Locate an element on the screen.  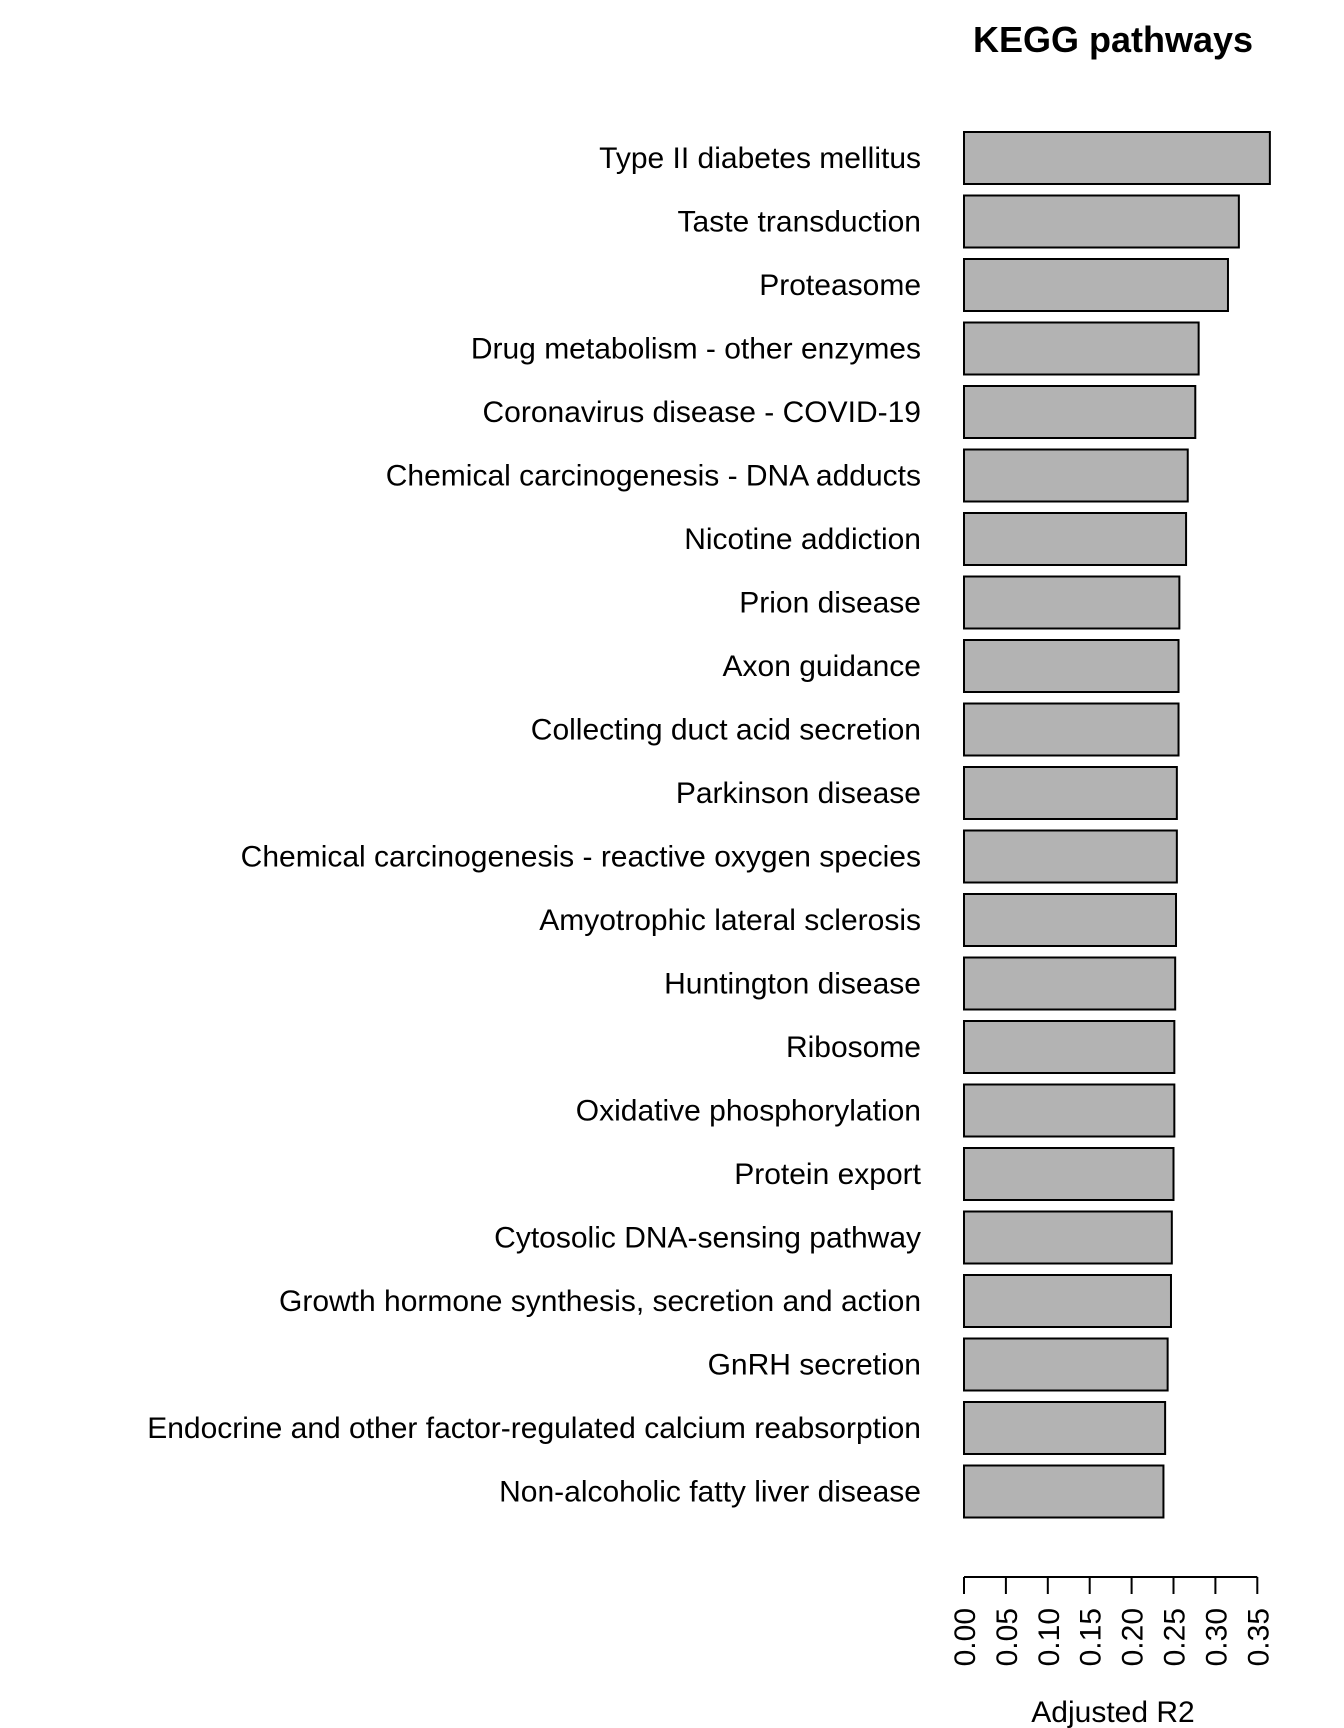
x-tick-label: 0.25 is located at coordinates (1175, 1637).